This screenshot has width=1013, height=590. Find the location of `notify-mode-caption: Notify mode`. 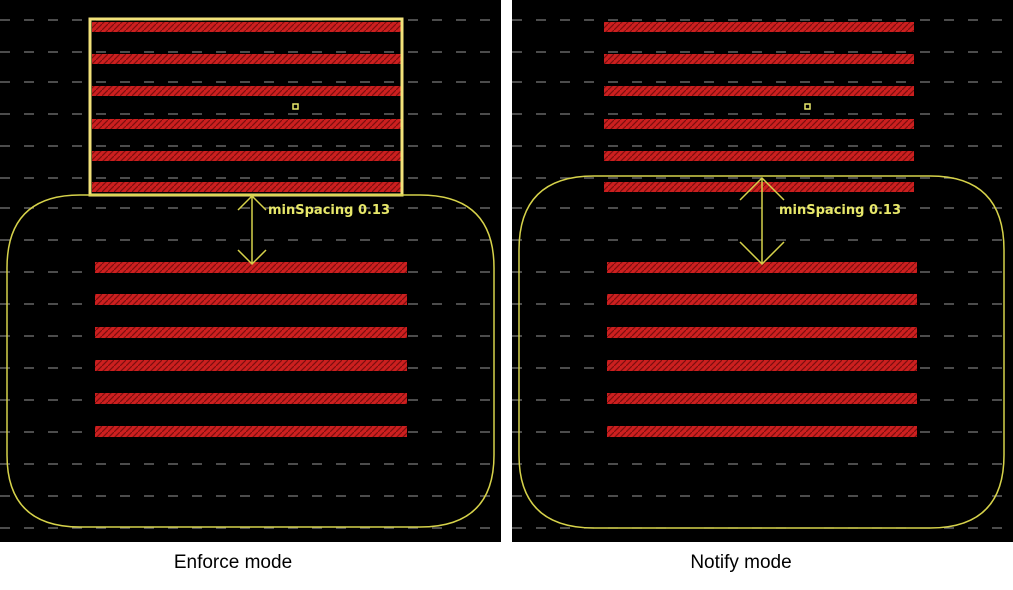

notify-mode-caption: Notify mode is located at coordinates (741, 562).